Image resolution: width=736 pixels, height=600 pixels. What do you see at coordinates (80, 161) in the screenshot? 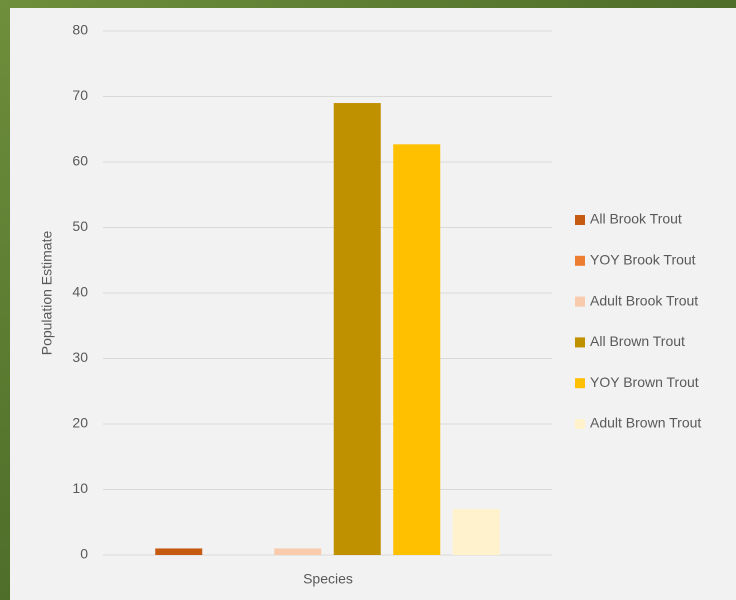
I see `y-tick-label: 60` at bounding box center [80, 161].